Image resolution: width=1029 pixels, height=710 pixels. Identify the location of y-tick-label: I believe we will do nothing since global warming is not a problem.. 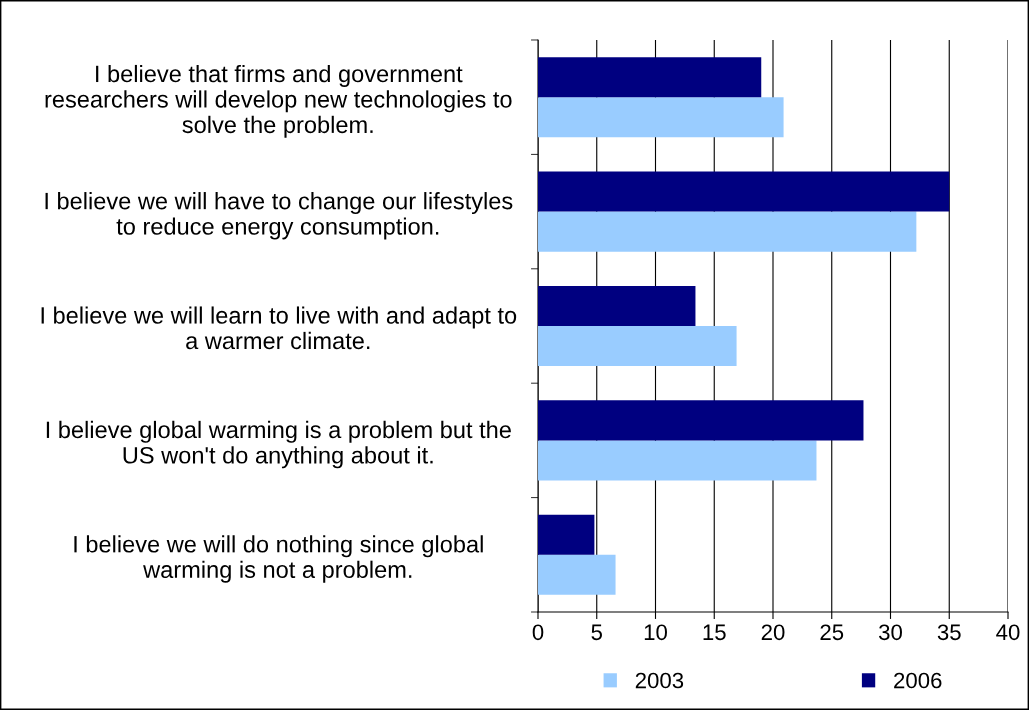
(278, 559).